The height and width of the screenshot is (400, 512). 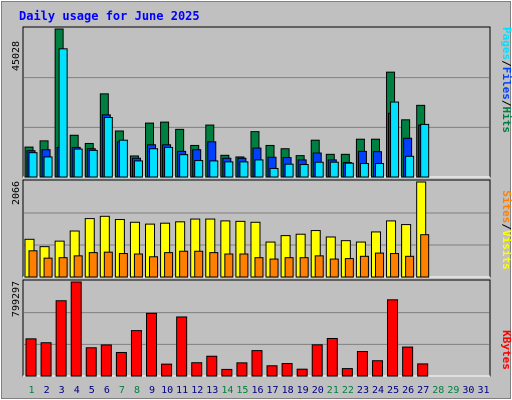 What do you see at coordinates (506, 120) in the screenshot?
I see `legend-hits: Hits` at bounding box center [506, 120].